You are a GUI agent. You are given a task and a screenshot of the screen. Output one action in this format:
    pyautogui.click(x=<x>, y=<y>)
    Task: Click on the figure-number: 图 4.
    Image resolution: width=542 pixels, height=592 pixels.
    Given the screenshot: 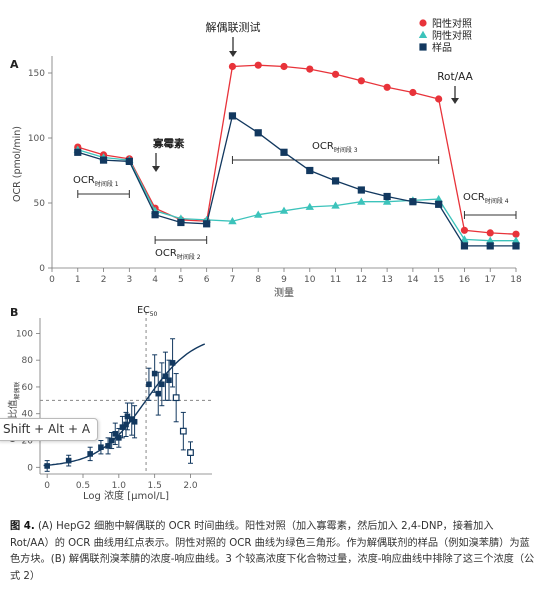 What is the action you would take?
    pyautogui.click(x=22, y=526)
    